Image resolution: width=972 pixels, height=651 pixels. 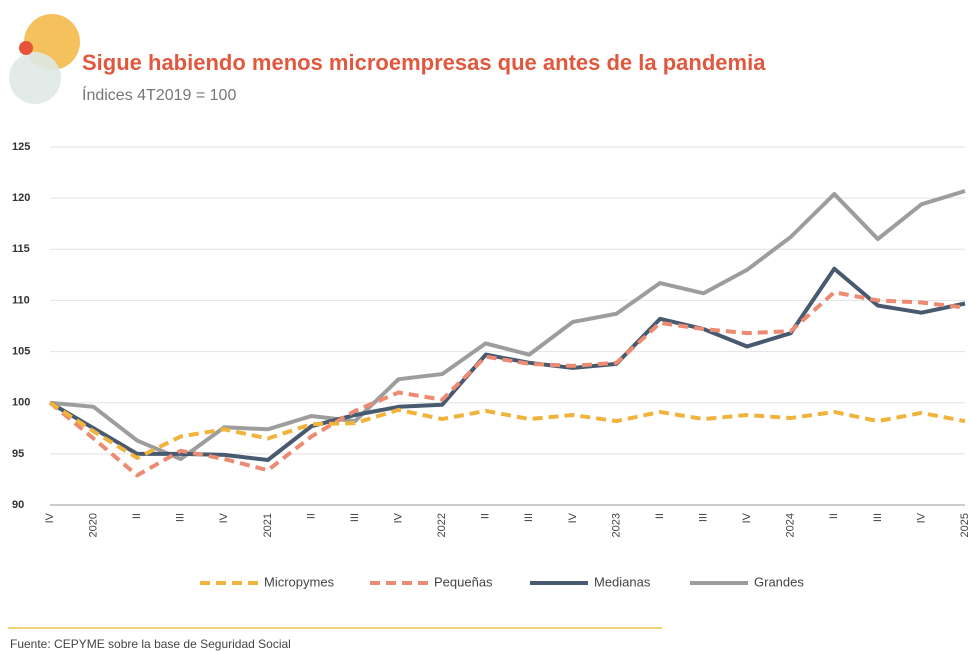 I want to click on x-tick-label: 2025, so click(x=965, y=525).